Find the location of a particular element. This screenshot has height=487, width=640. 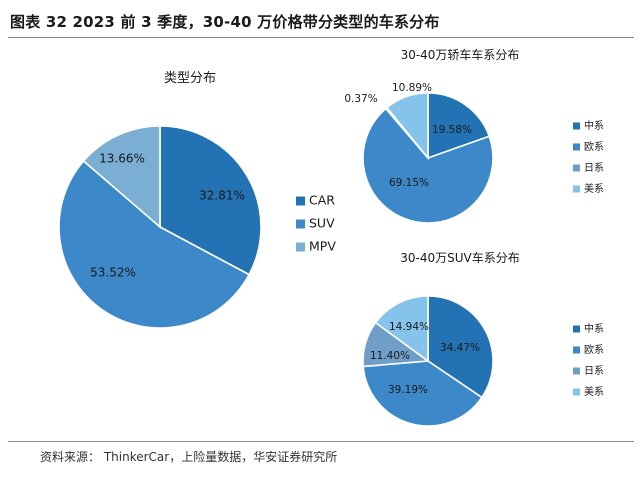

pie-legend: CAR SUV MPV is located at coordinates (316, 223).